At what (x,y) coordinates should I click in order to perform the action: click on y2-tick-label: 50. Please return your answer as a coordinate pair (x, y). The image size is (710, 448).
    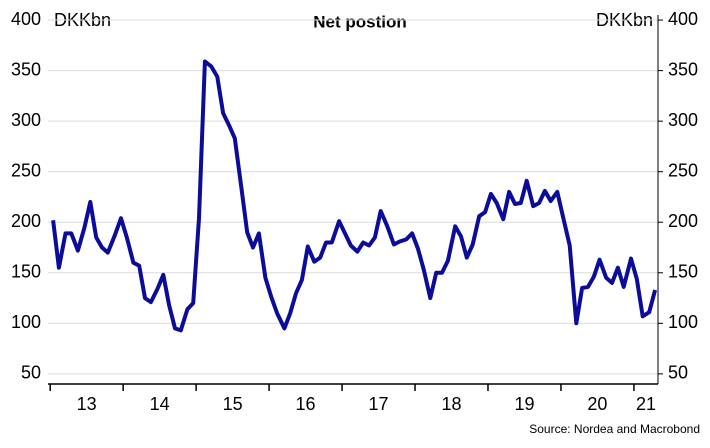
    Looking at the image, I should click on (678, 373).